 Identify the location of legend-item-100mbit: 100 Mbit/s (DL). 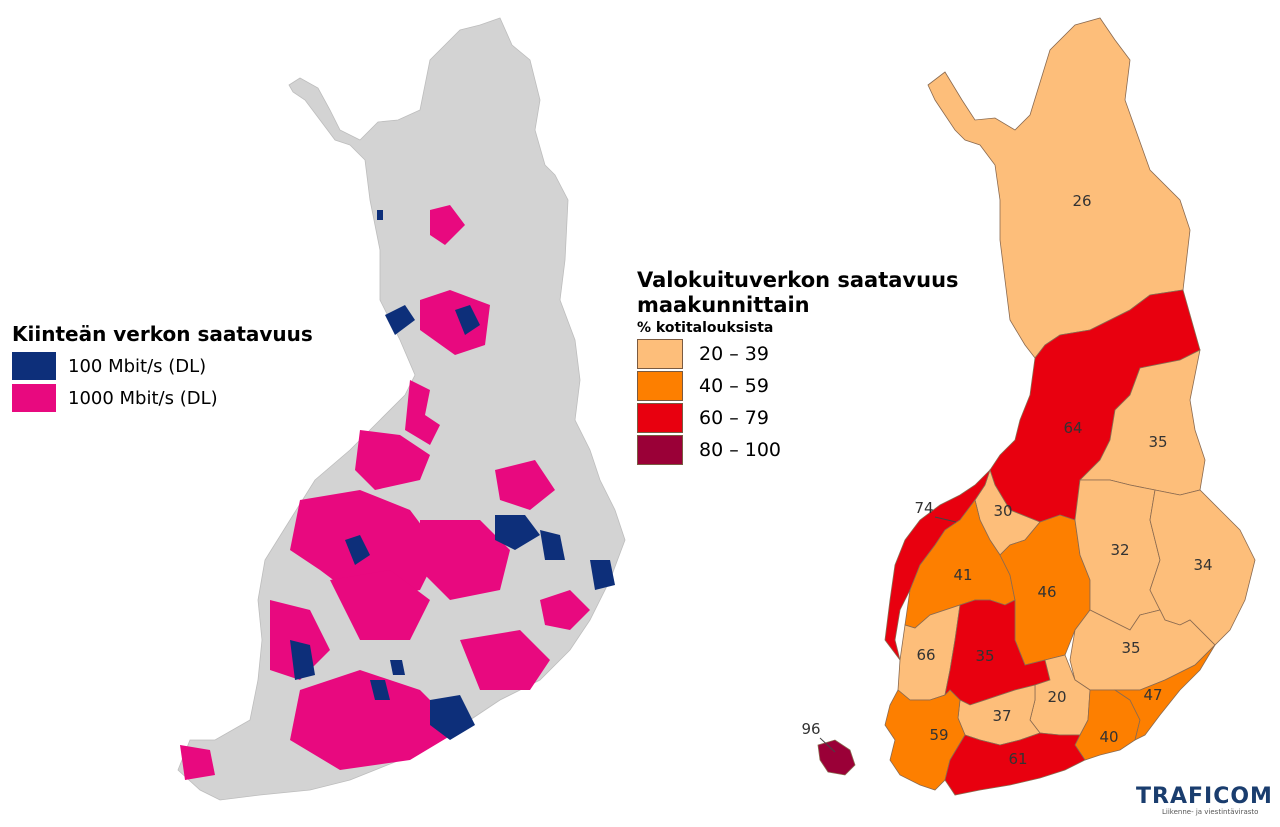
(162, 366).